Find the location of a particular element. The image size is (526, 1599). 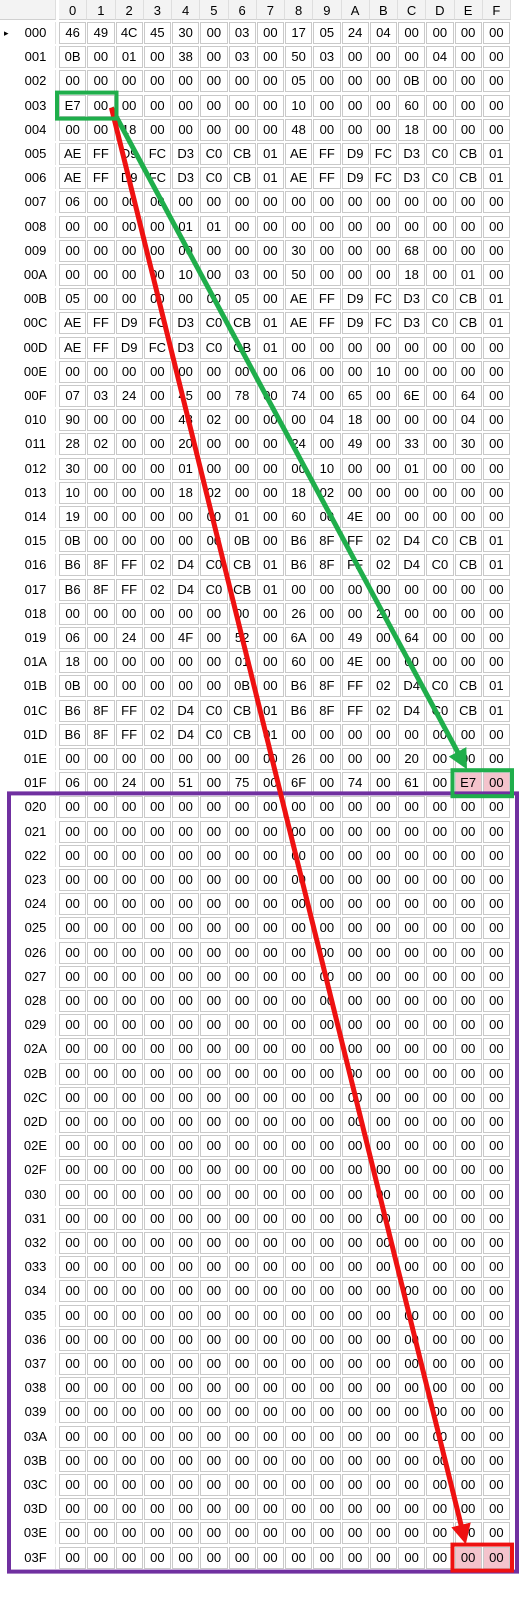

row-address: 023 is located at coordinates (28, 880).